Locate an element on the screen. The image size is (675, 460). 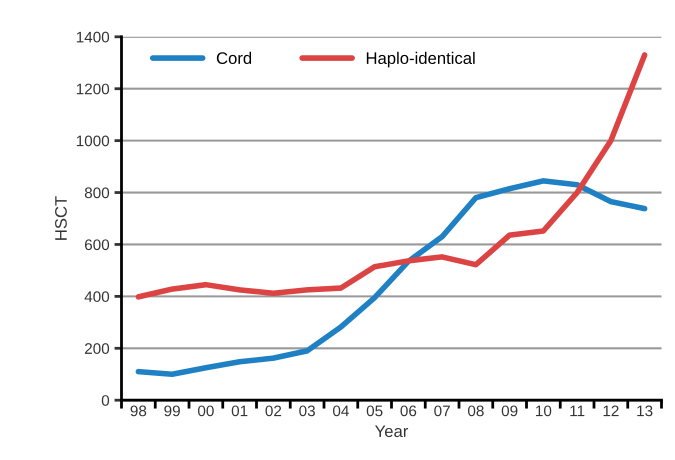
x-tick-label: 07 is located at coordinates (442, 410).